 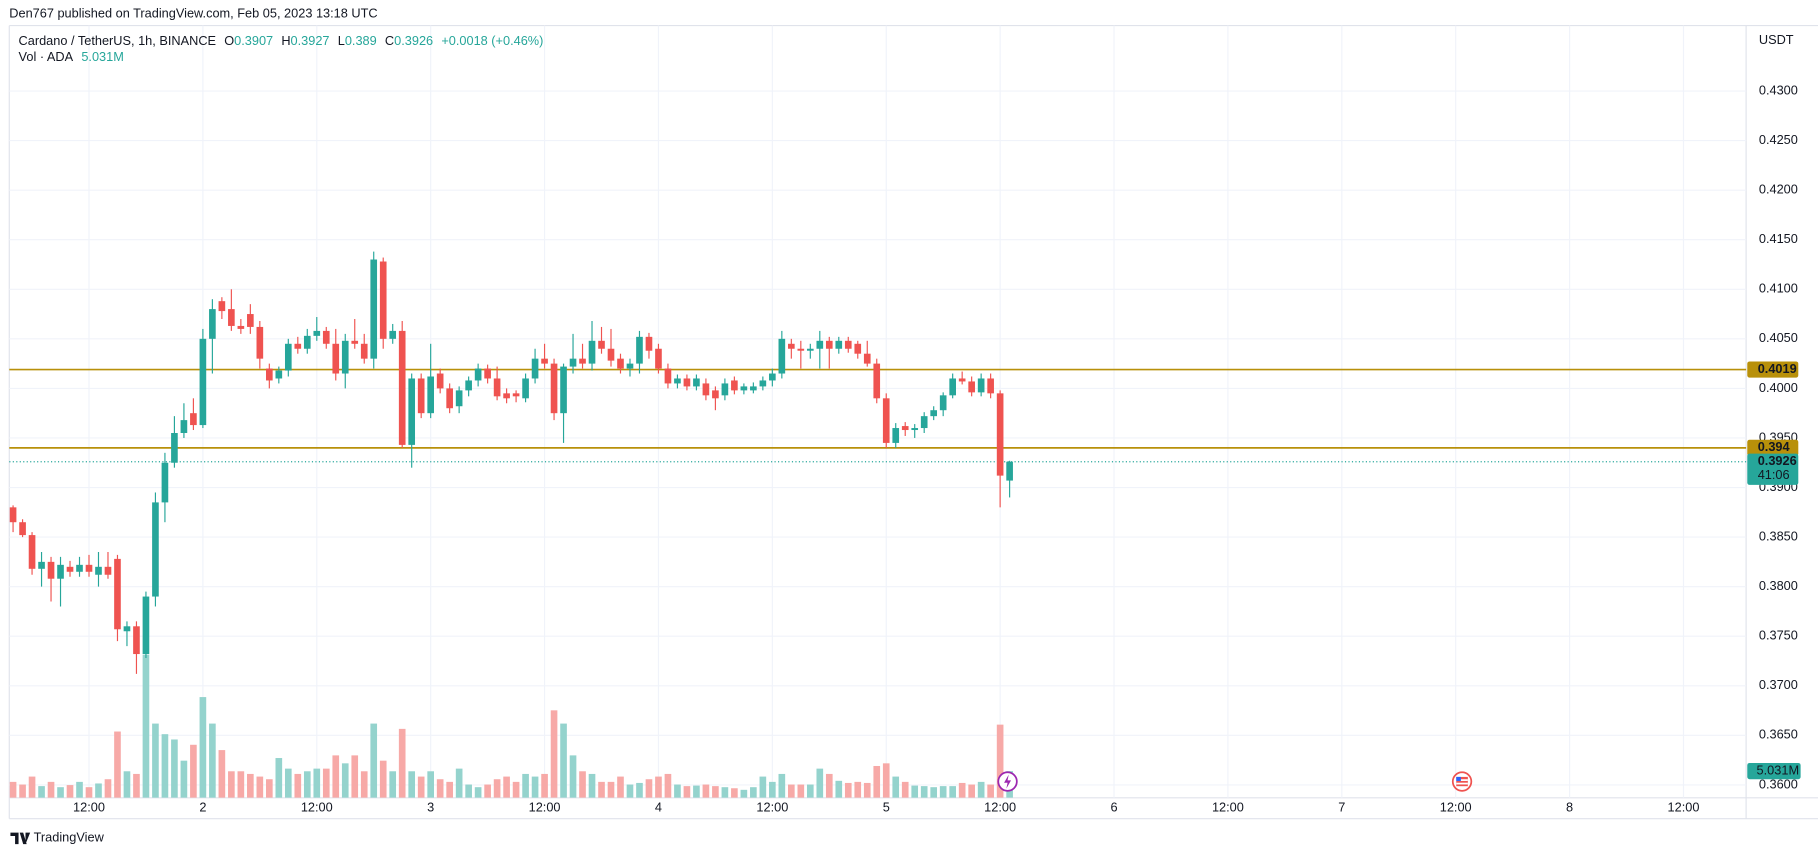 I want to click on level-badge-label: 0.394, so click(x=1774, y=446).